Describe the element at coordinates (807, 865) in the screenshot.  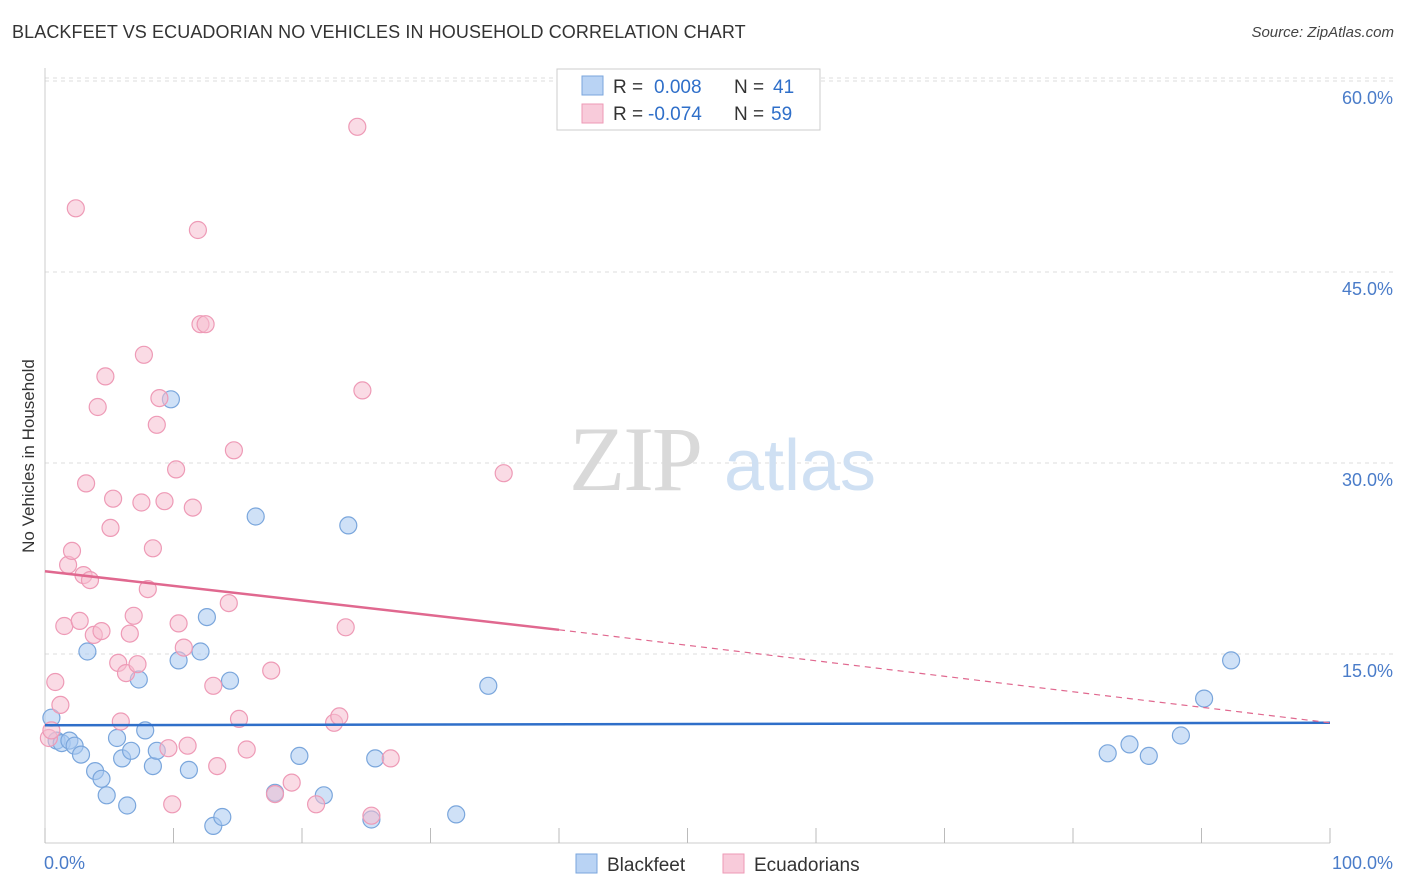
I see `bottom-legend-label-ecuadorians: Ecuadorians` at that location.